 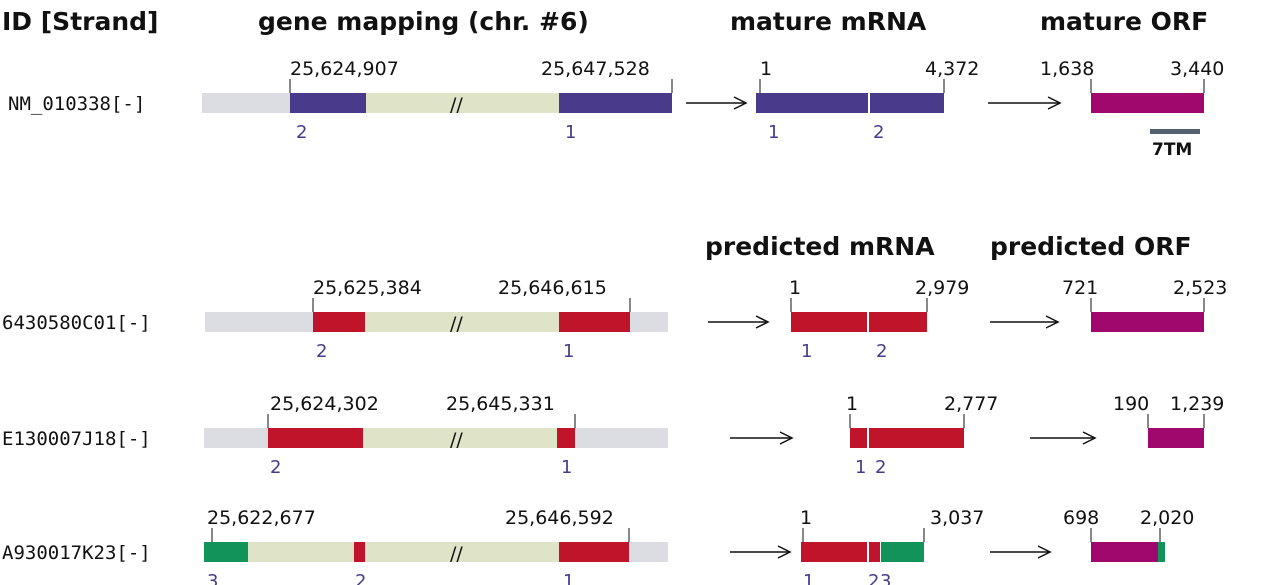 I want to click on transcript-id: 6430580C01[-], so click(x=76, y=323).